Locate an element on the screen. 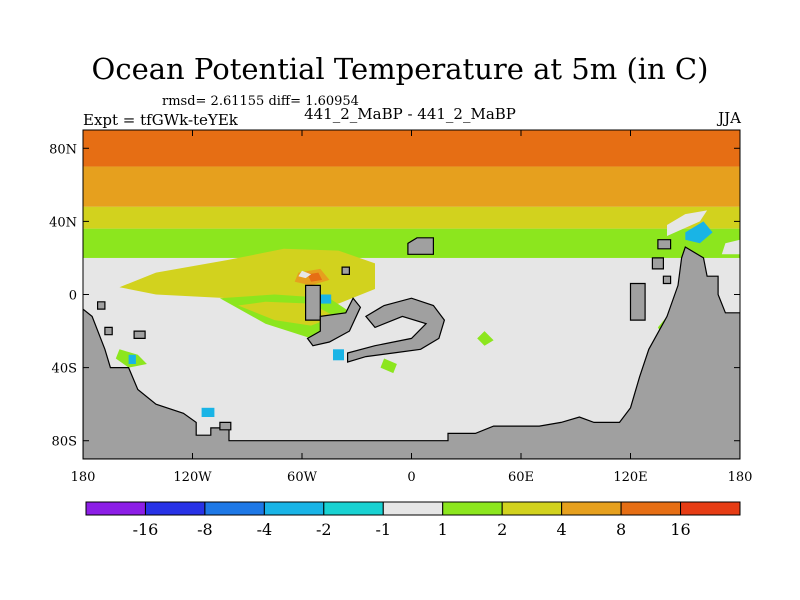  land-east-islet-d is located at coordinates (667, 280).